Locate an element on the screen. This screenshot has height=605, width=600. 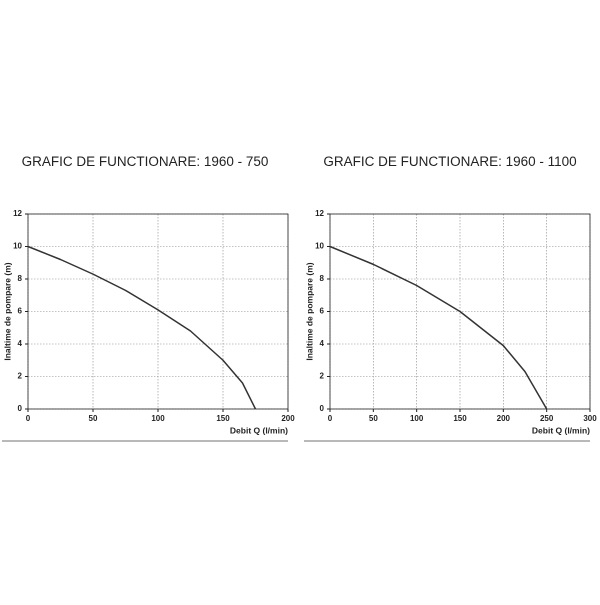
chart-title: GRAFIC DE FUNCTIONARE: 1960 - 1100 is located at coordinates (449, 161).